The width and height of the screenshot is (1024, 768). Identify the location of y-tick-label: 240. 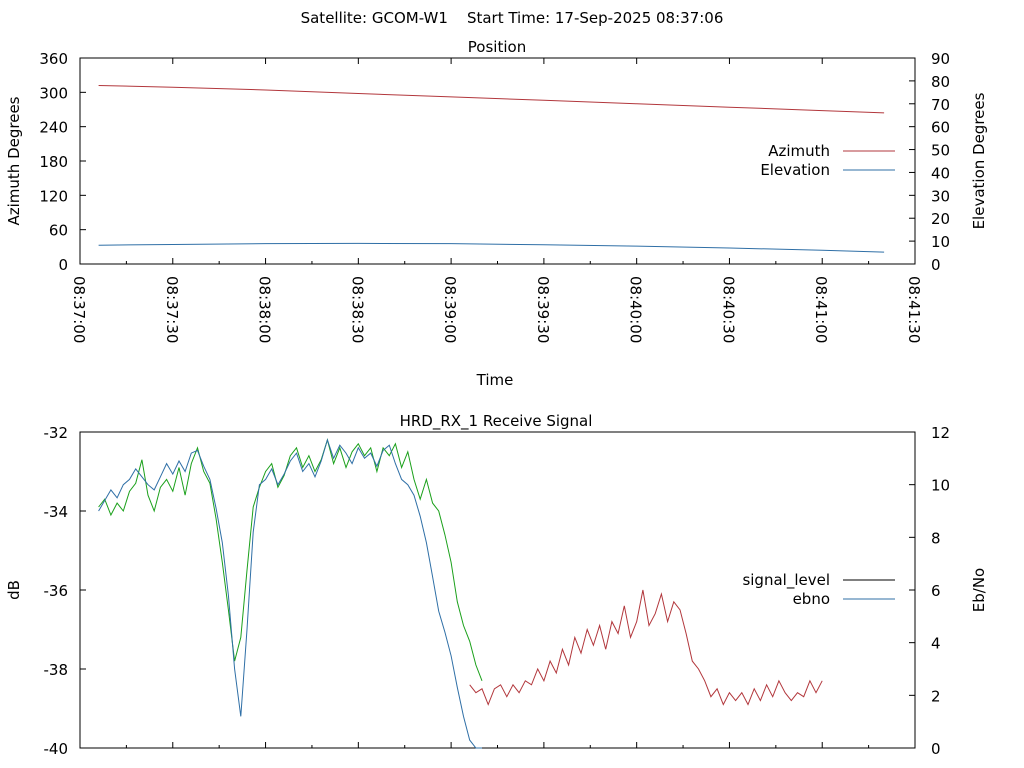
(53, 128).